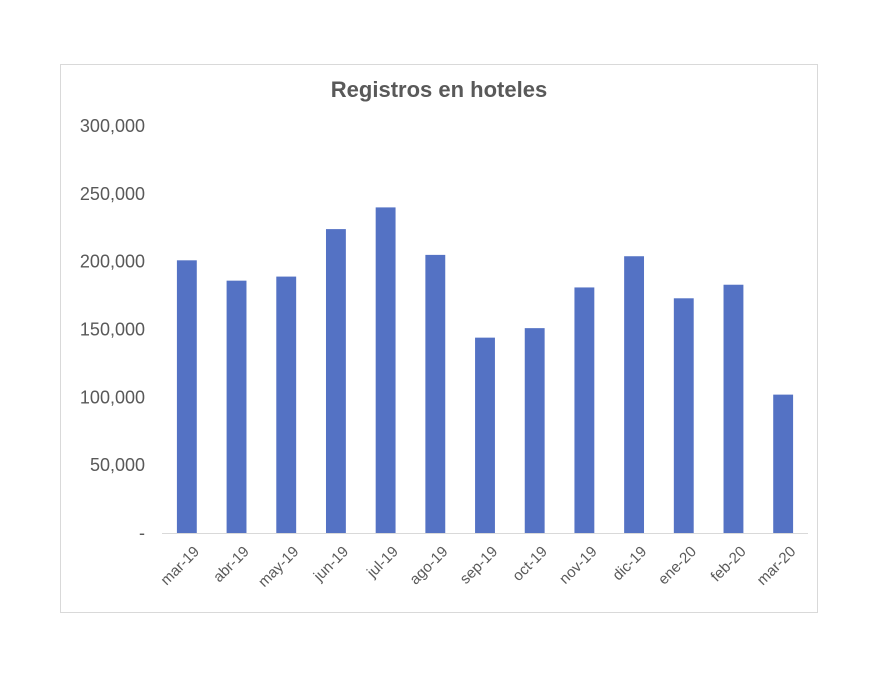  What do you see at coordinates (142, 533) in the screenshot?
I see `y-tick-label: -` at bounding box center [142, 533].